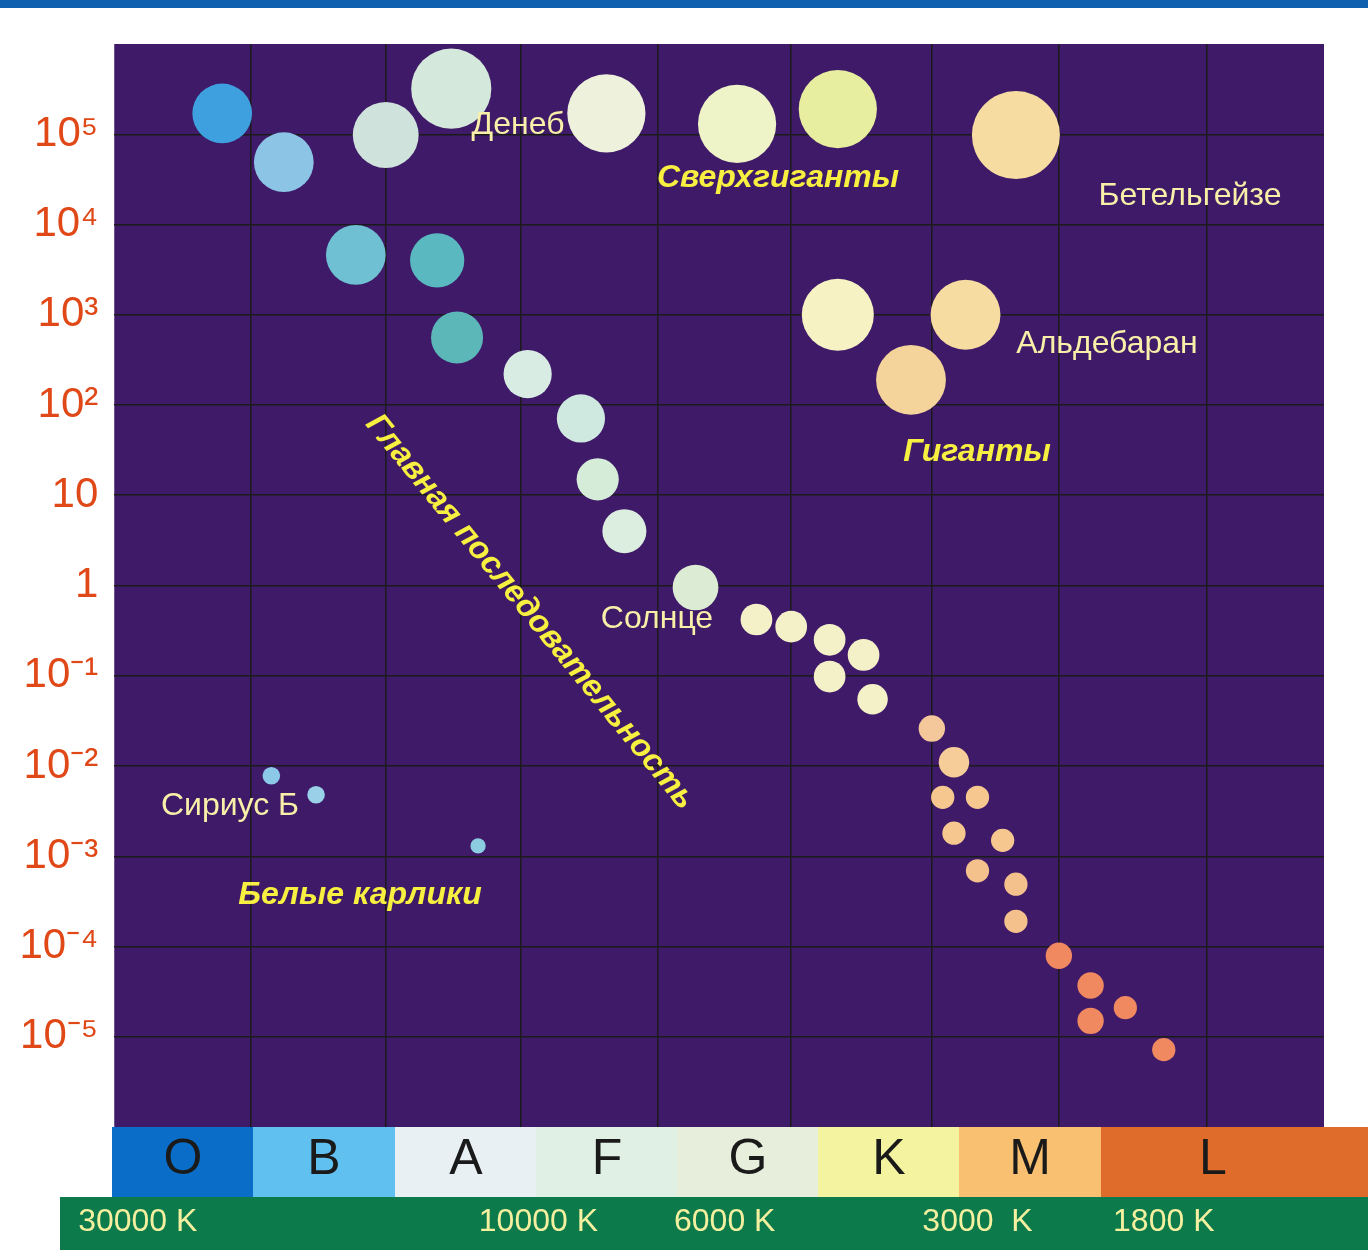  I want to click on annotation: Бетельгейзе, so click(1190, 193).